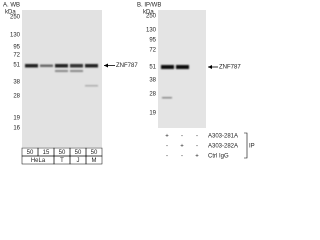 The width and height of the screenshot is (320, 240). What do you see at coordinates (246, 145) in the screenshot?
I see `ip-bracket` at bounding box center [246, 145].